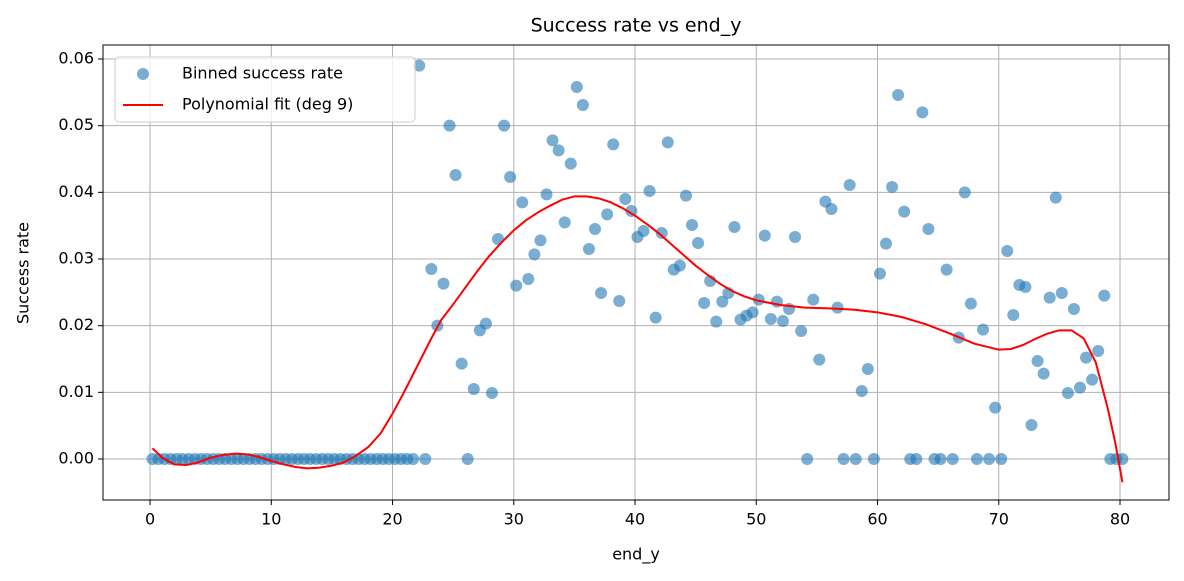  I want to click on legend-label: Binned success rate, so click(262, 73).